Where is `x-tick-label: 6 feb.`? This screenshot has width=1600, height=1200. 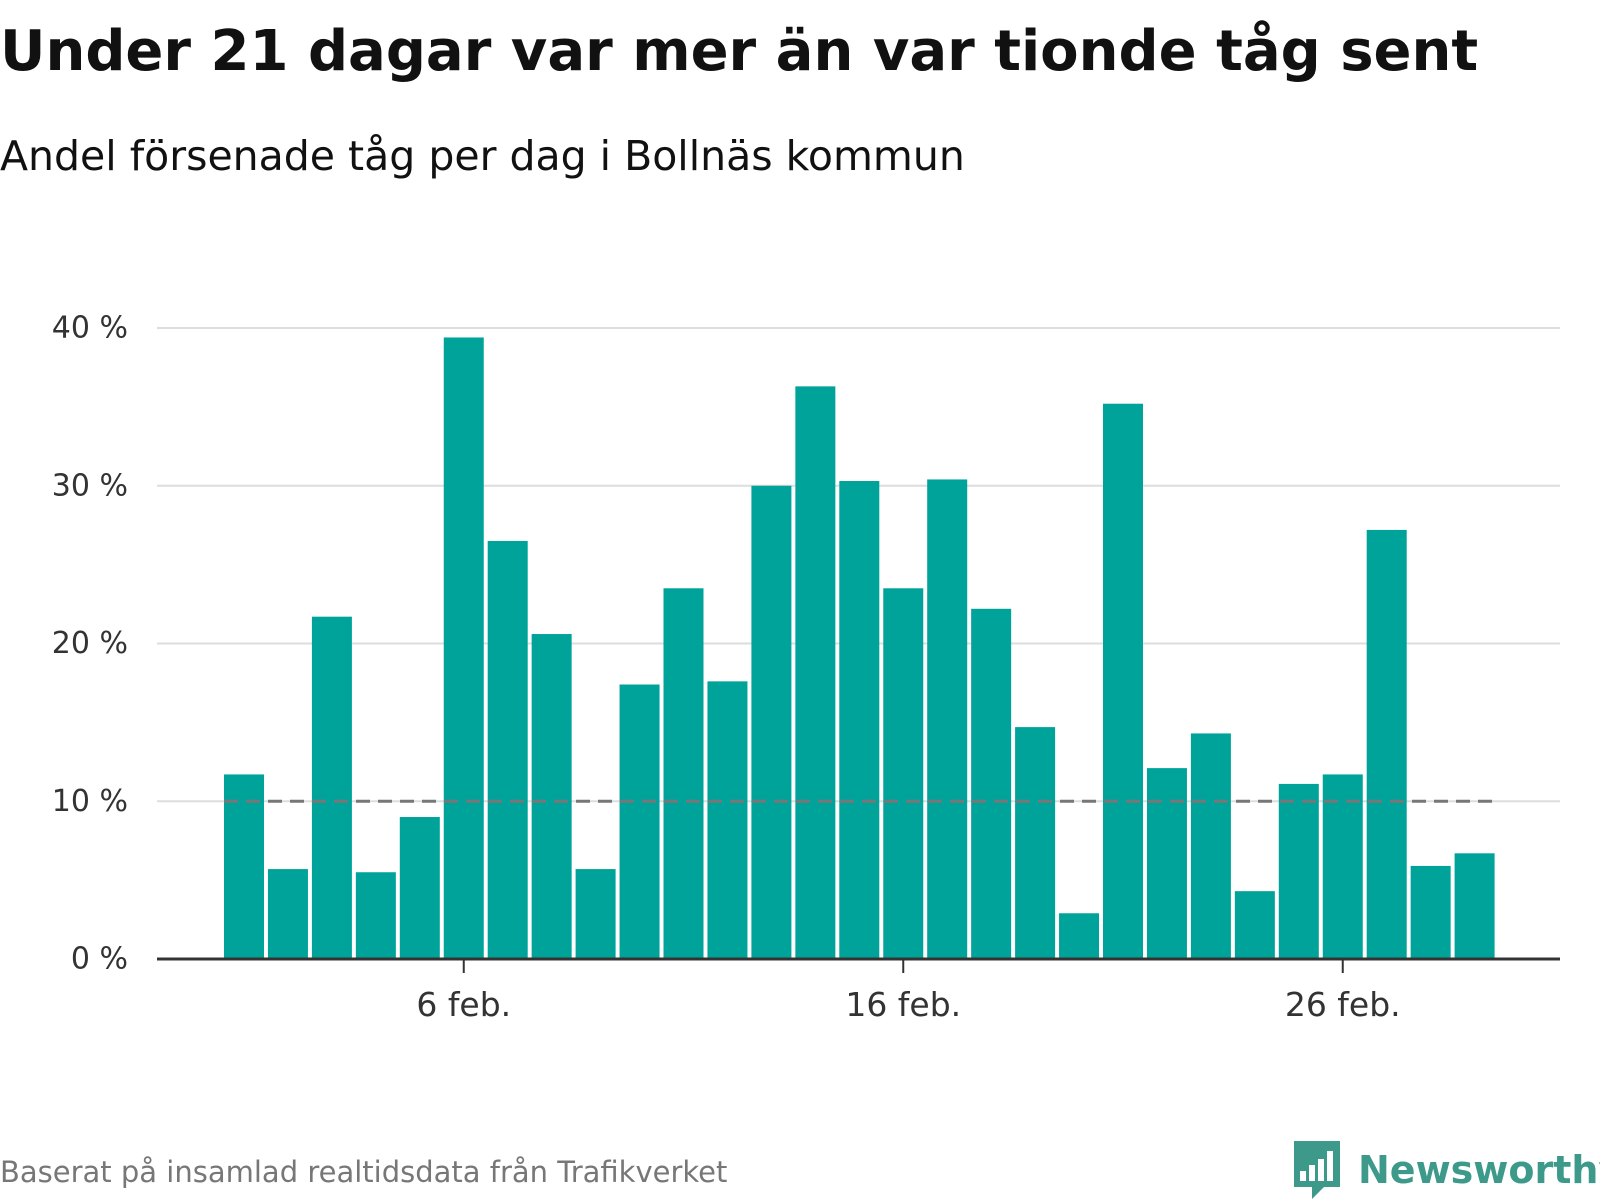 x-tick-label: 6 feb. is located at coordinates (463, 1004).